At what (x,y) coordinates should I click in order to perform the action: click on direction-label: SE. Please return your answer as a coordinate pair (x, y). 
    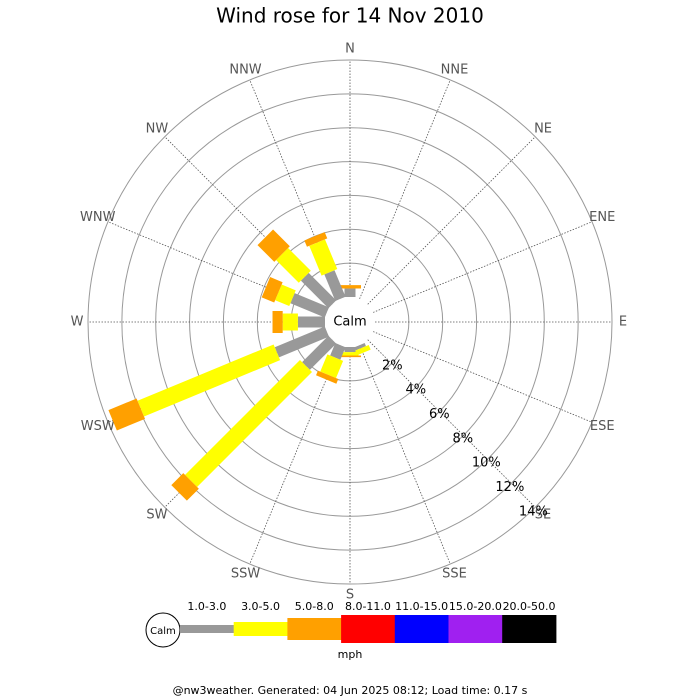
    Looking at the image, I should click on (543, 515).